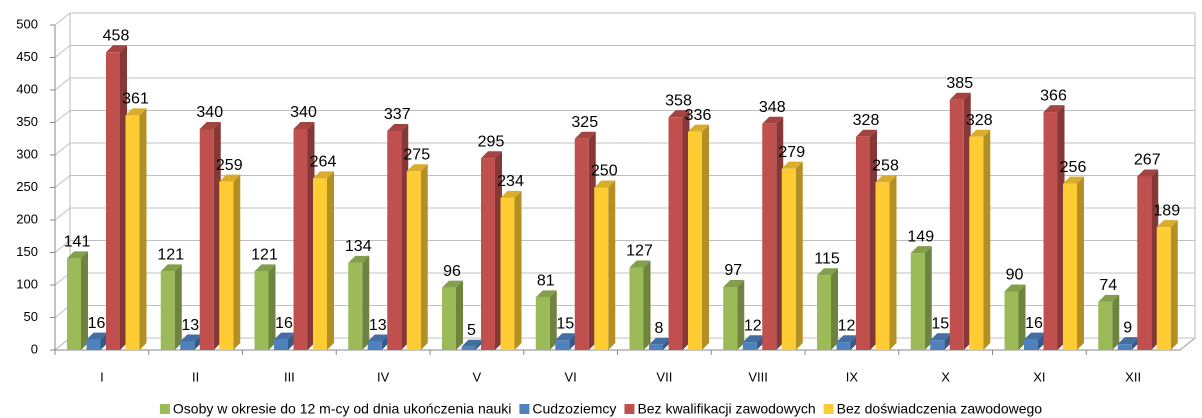  Describe the element at coordinates (27, 88) in the screenshot. I see `y-tick-label: 400` at that location.